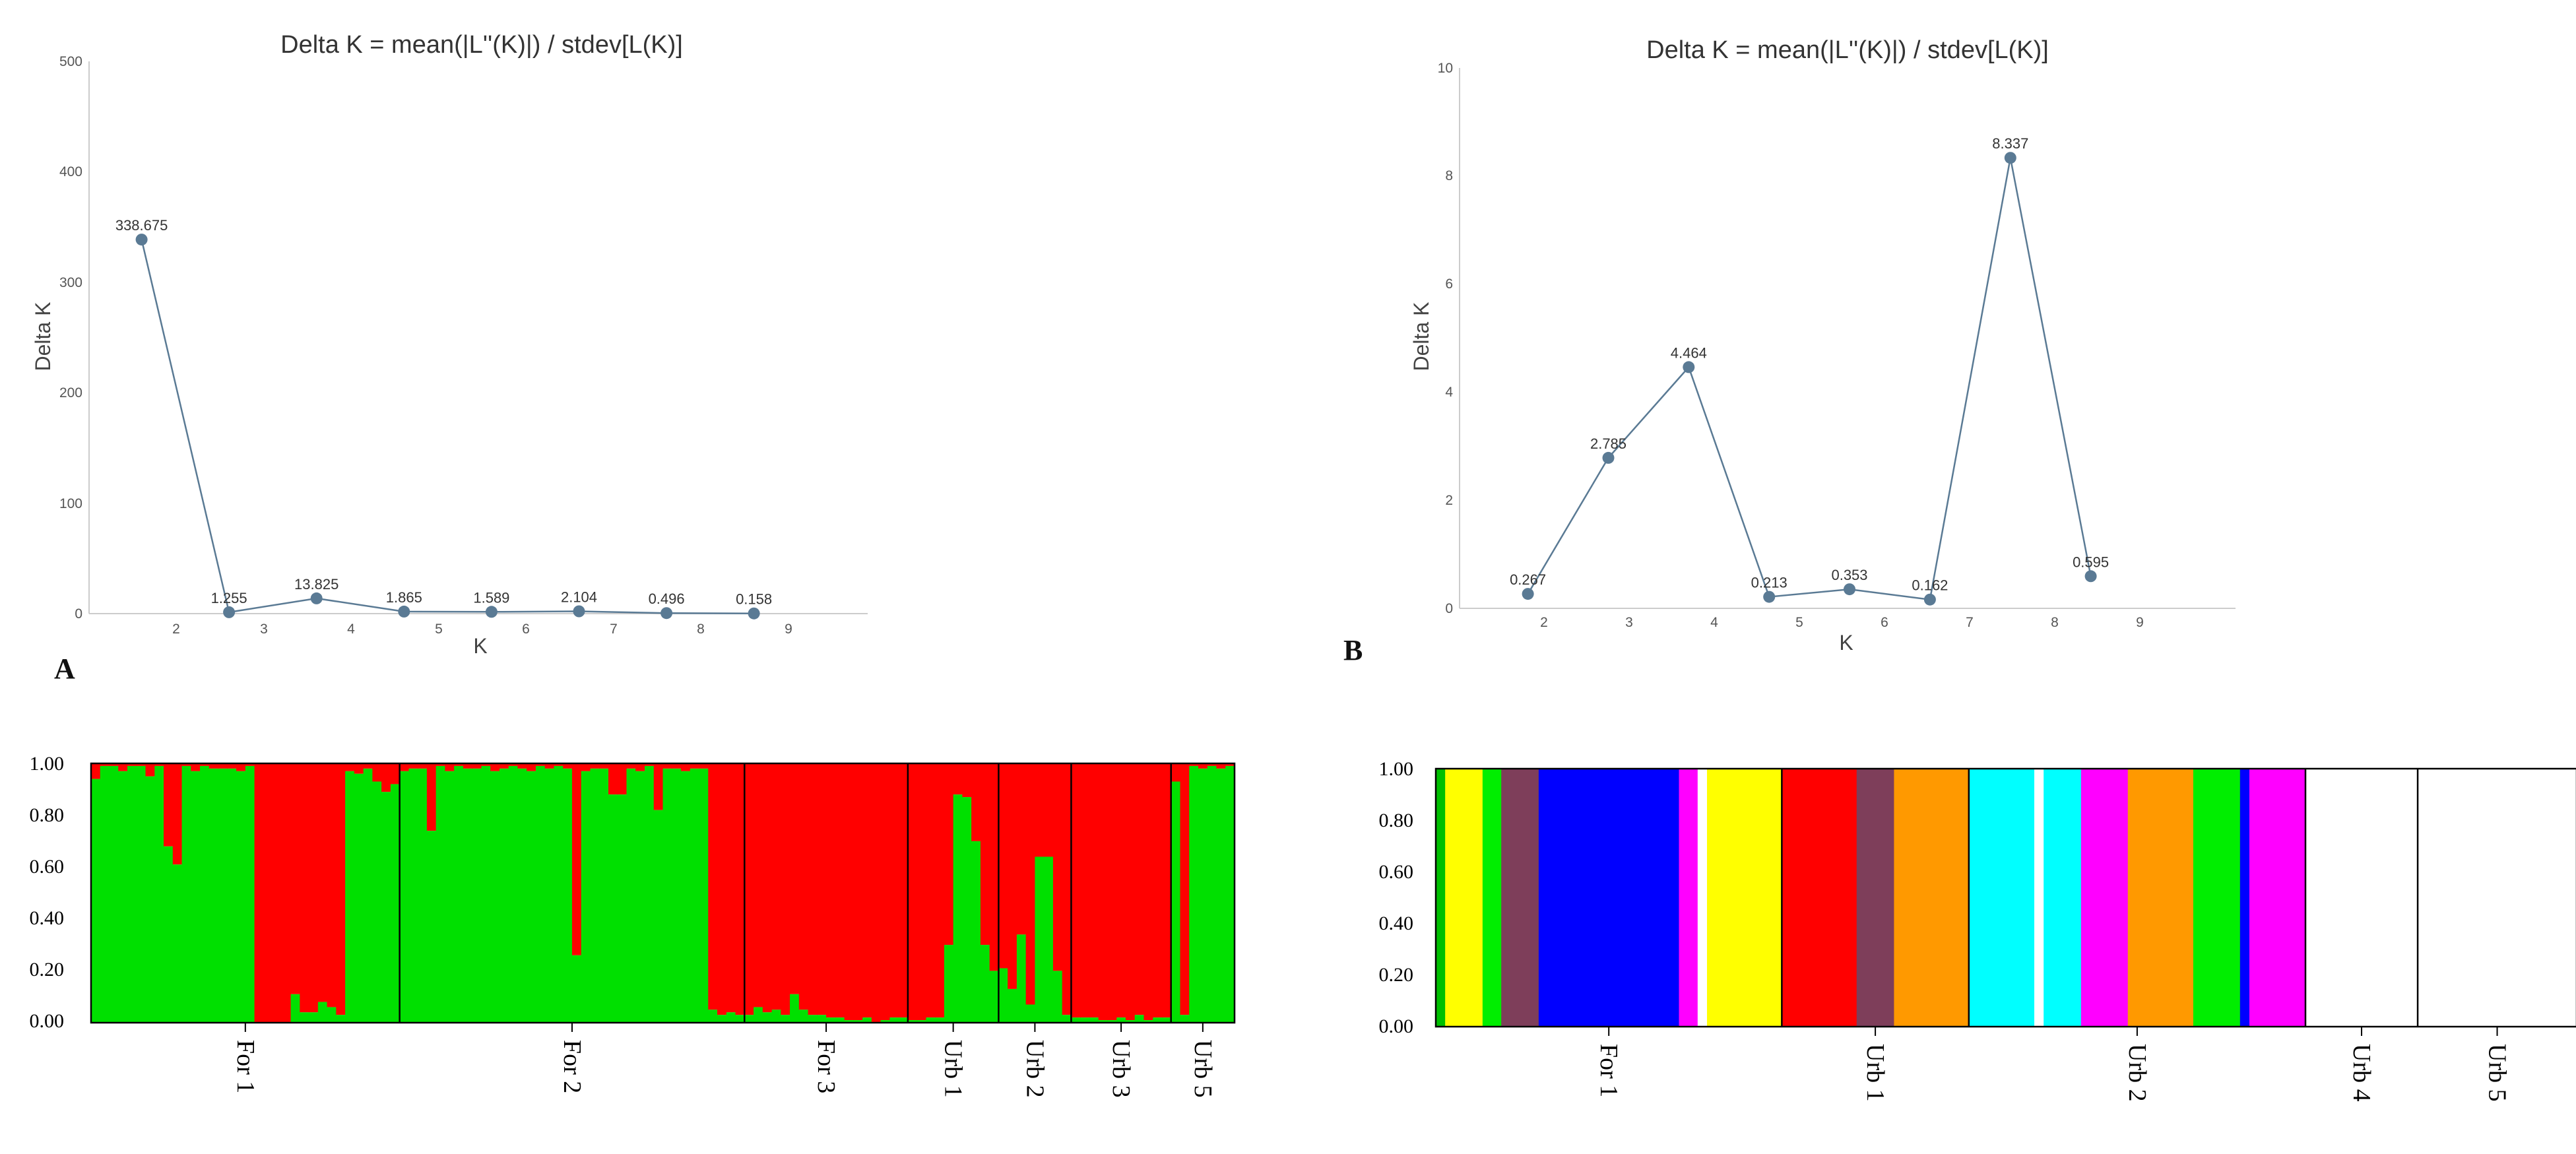 Image resolution: width=2576 pixels, height=1154 pixels. I want to click on struct-b-group-labels: For 1 Urb 1 Urb 2 Urb 4 Urb 5, so click(2053, 1073).